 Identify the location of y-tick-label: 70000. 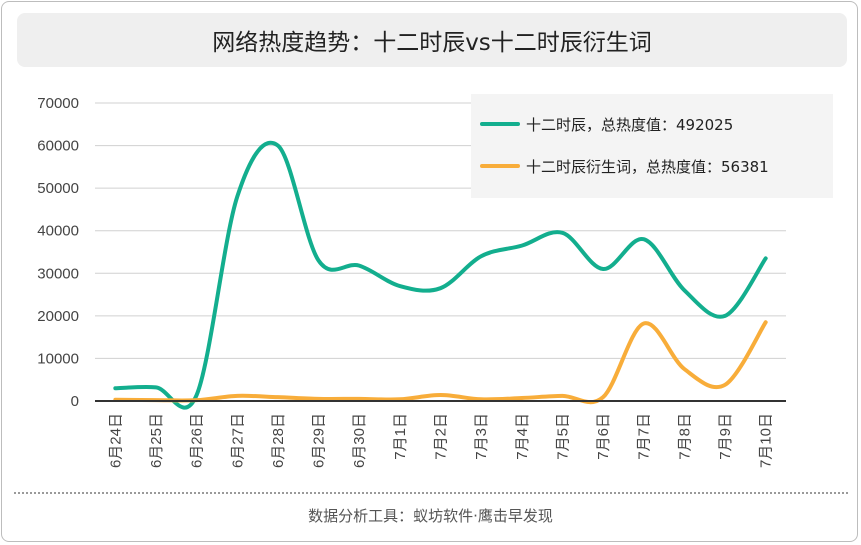
(58, 103).